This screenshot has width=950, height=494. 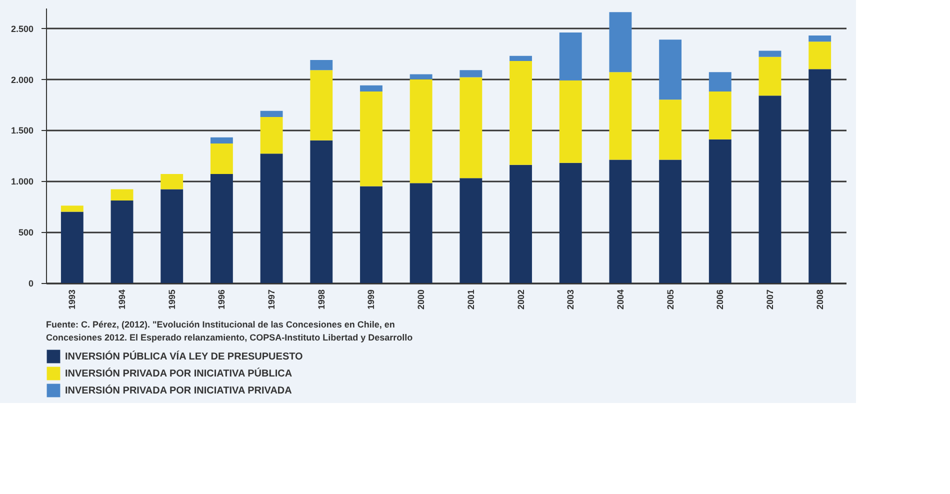 I want to click on x-tick-label: 2003, so click(x=571, y=300).